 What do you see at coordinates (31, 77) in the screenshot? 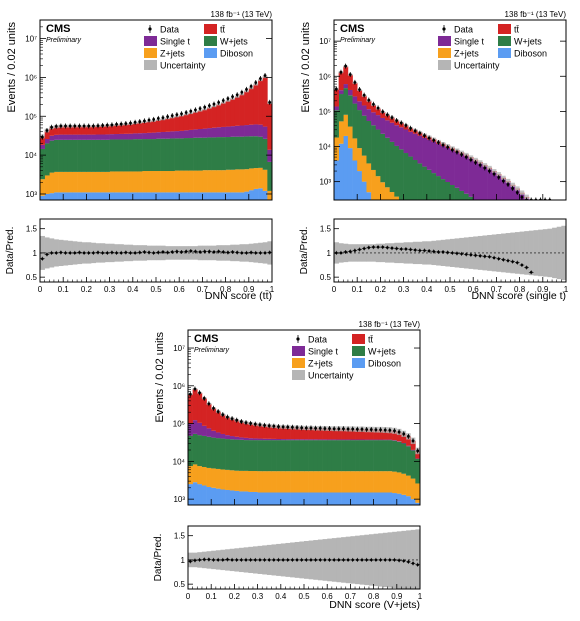
I see `y-tick-label: 10⁶` at bounding box center [31, 77].